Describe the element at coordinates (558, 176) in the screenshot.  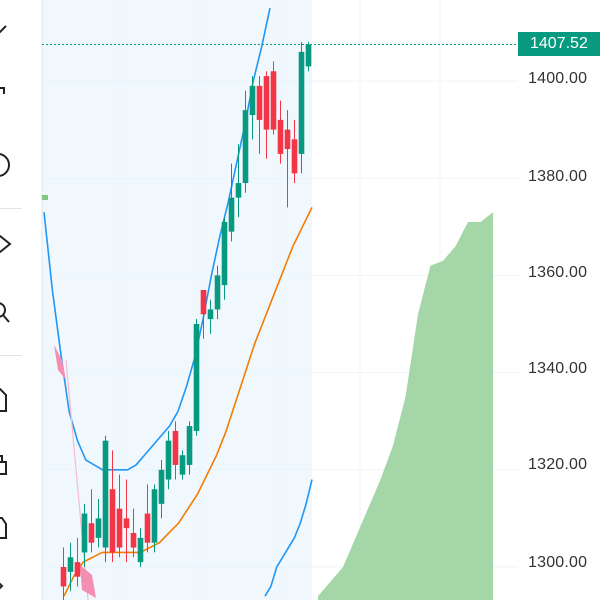
I see `price-label-1380: 1380.00` at that location.